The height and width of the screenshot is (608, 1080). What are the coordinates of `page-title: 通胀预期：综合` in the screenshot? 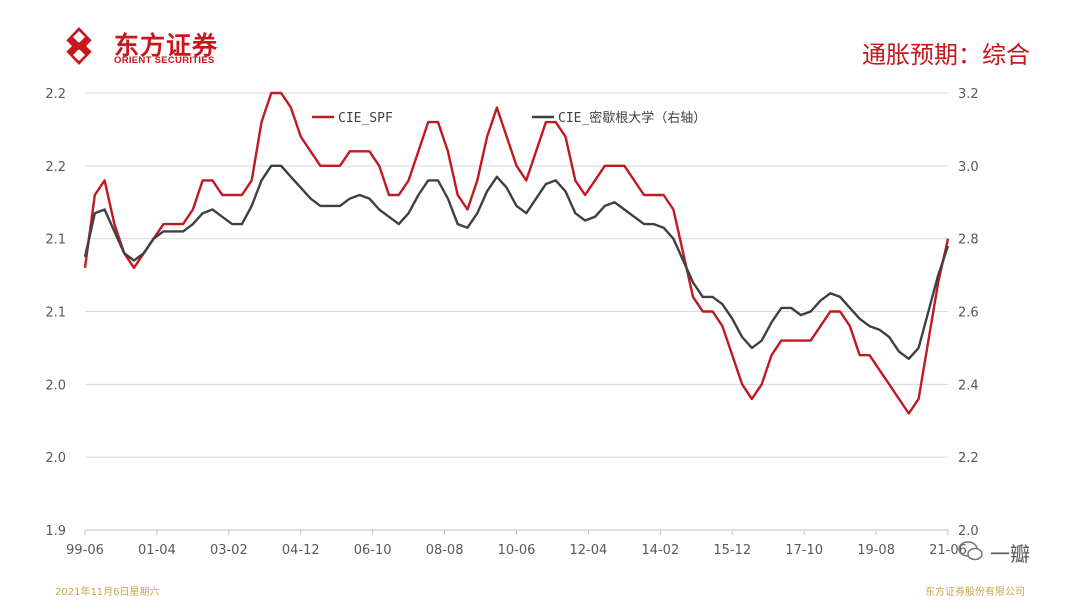 It's located at (946, 55).